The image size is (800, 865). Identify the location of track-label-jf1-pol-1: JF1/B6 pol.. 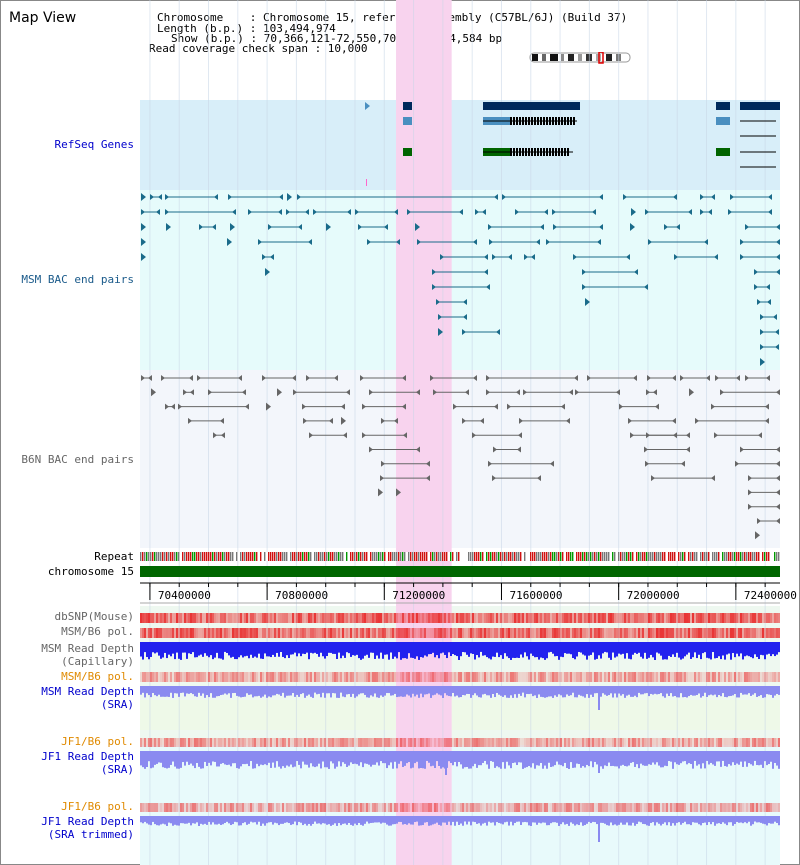
(97, 741).